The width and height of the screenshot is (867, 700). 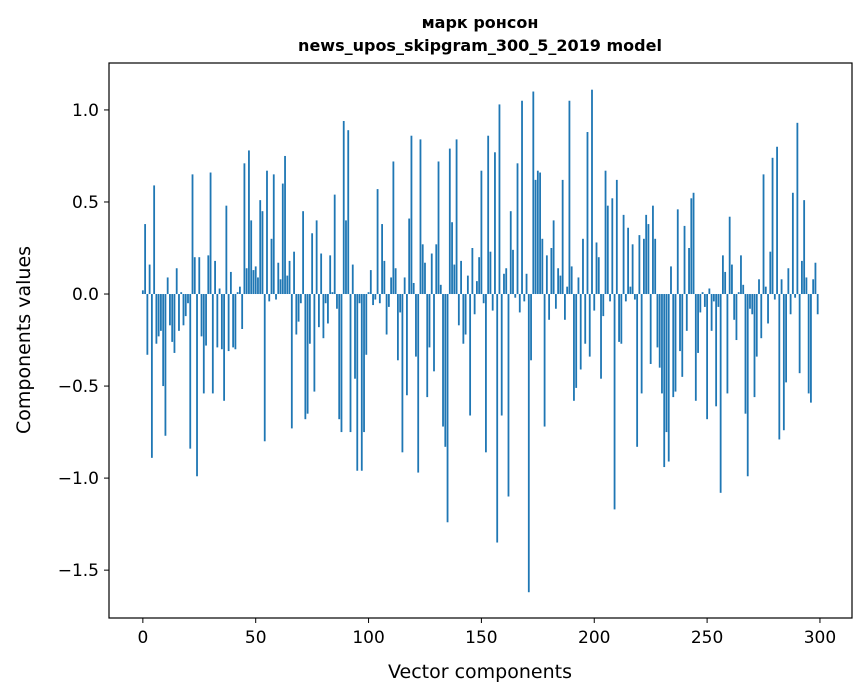 I want to click on x-tick-label: 0, so click(x=142, y=638).